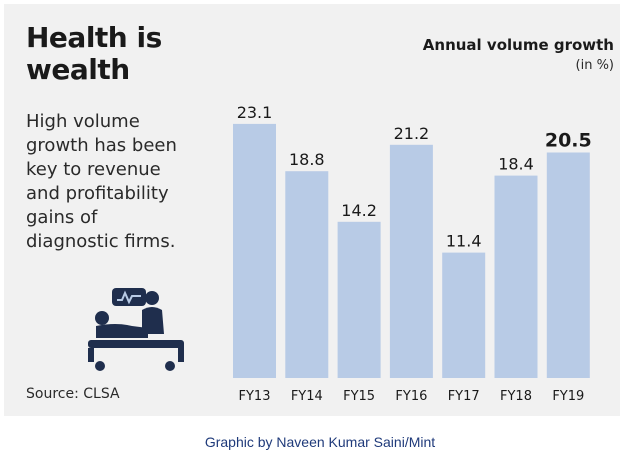  I want to click on x-tick-fy13: FY13, so click(255, 396).